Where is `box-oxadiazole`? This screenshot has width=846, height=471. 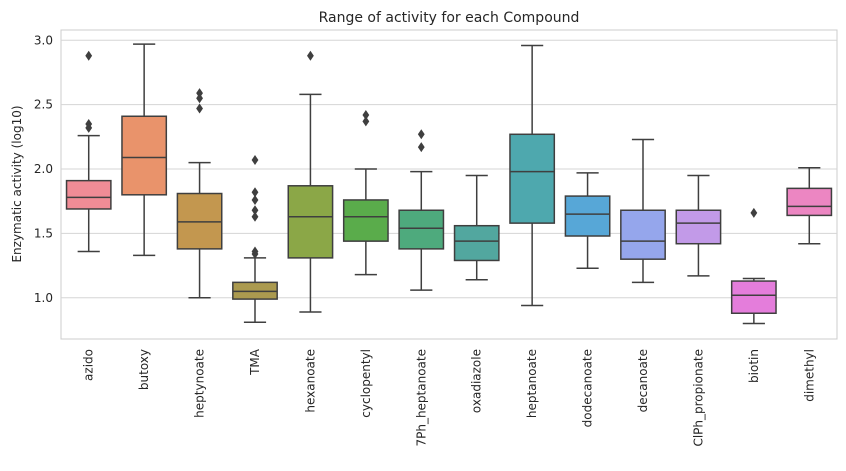 box-oxadiazole is located at coordinates (476, 227).